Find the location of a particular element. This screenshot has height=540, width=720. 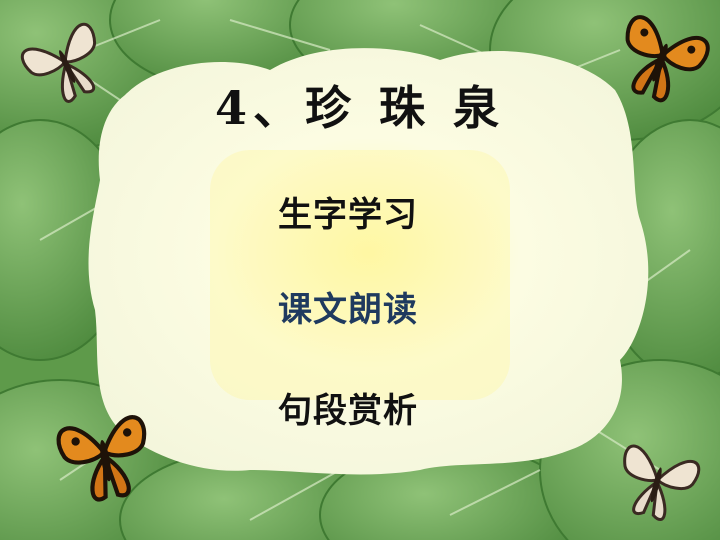

menu-item-text-reading: 课文朗读 is located at coordinates (348, 310).